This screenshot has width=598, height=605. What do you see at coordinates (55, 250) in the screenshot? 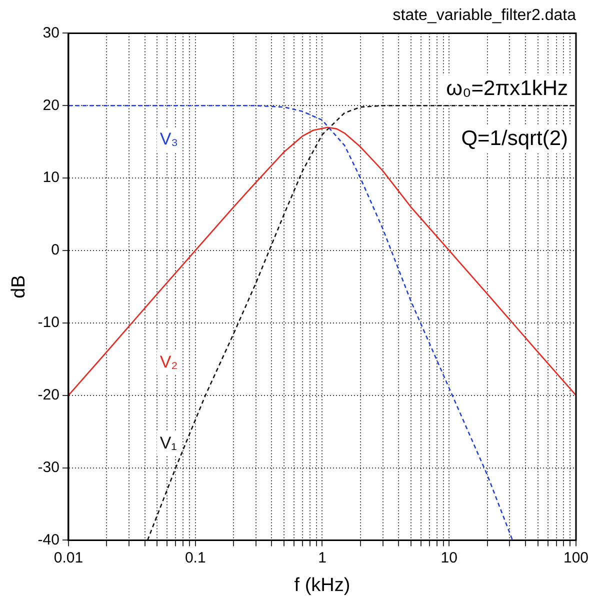
I see `y-tick-label: 0` at bounding box center [55, 250].